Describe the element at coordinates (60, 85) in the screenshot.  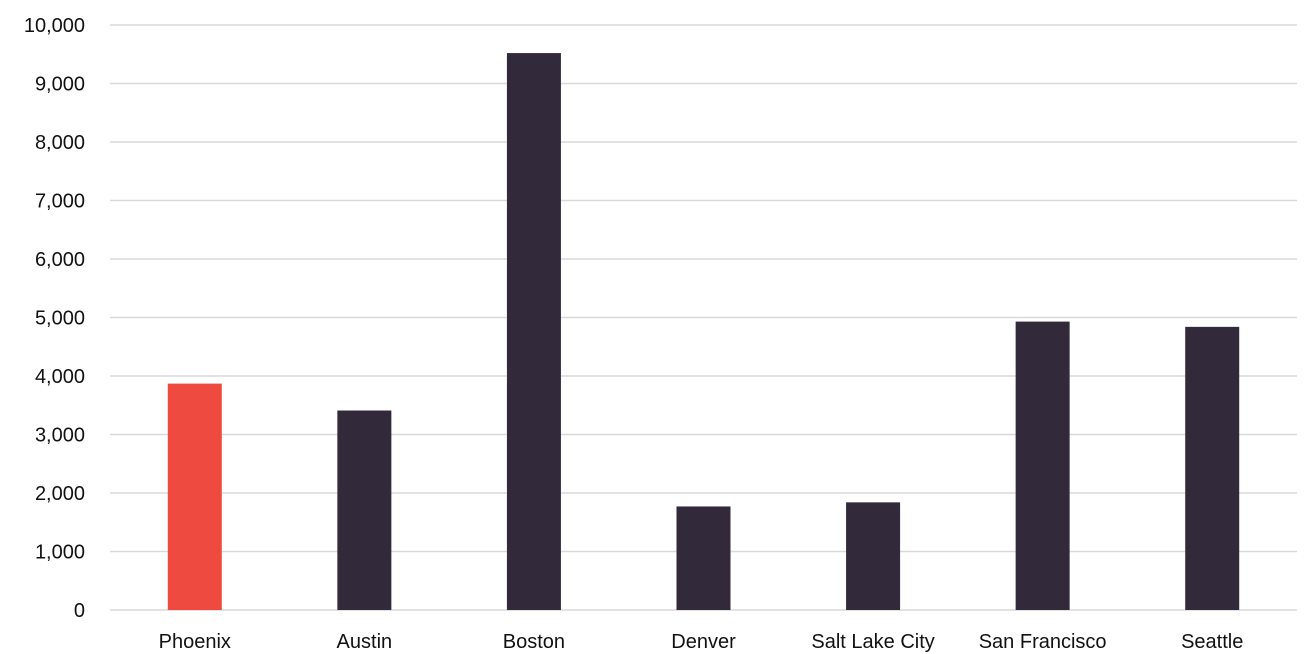
I see `y-tick-label: 9,000` at that location.